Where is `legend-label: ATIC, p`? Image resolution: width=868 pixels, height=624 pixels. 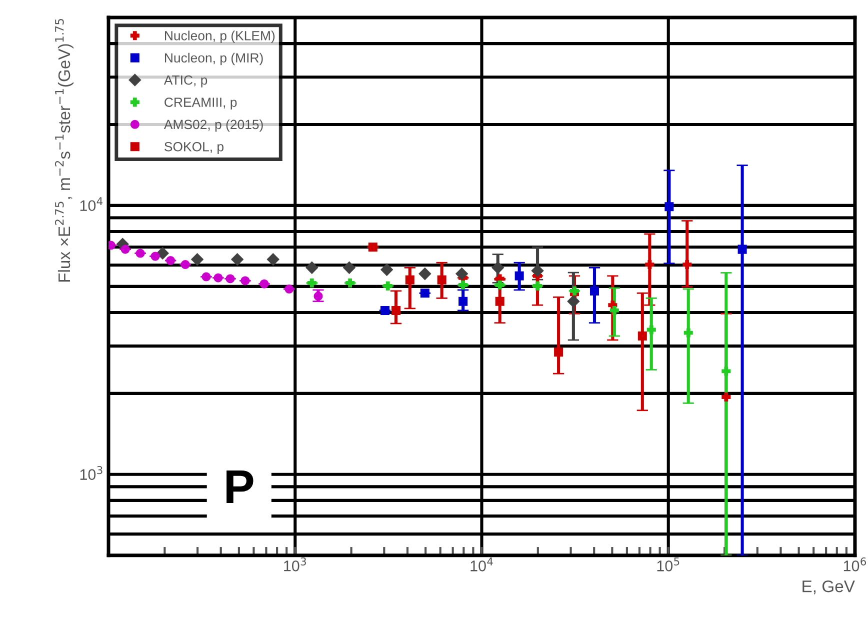 legend-label: ATIC, p is located at coordinates (186, 81).